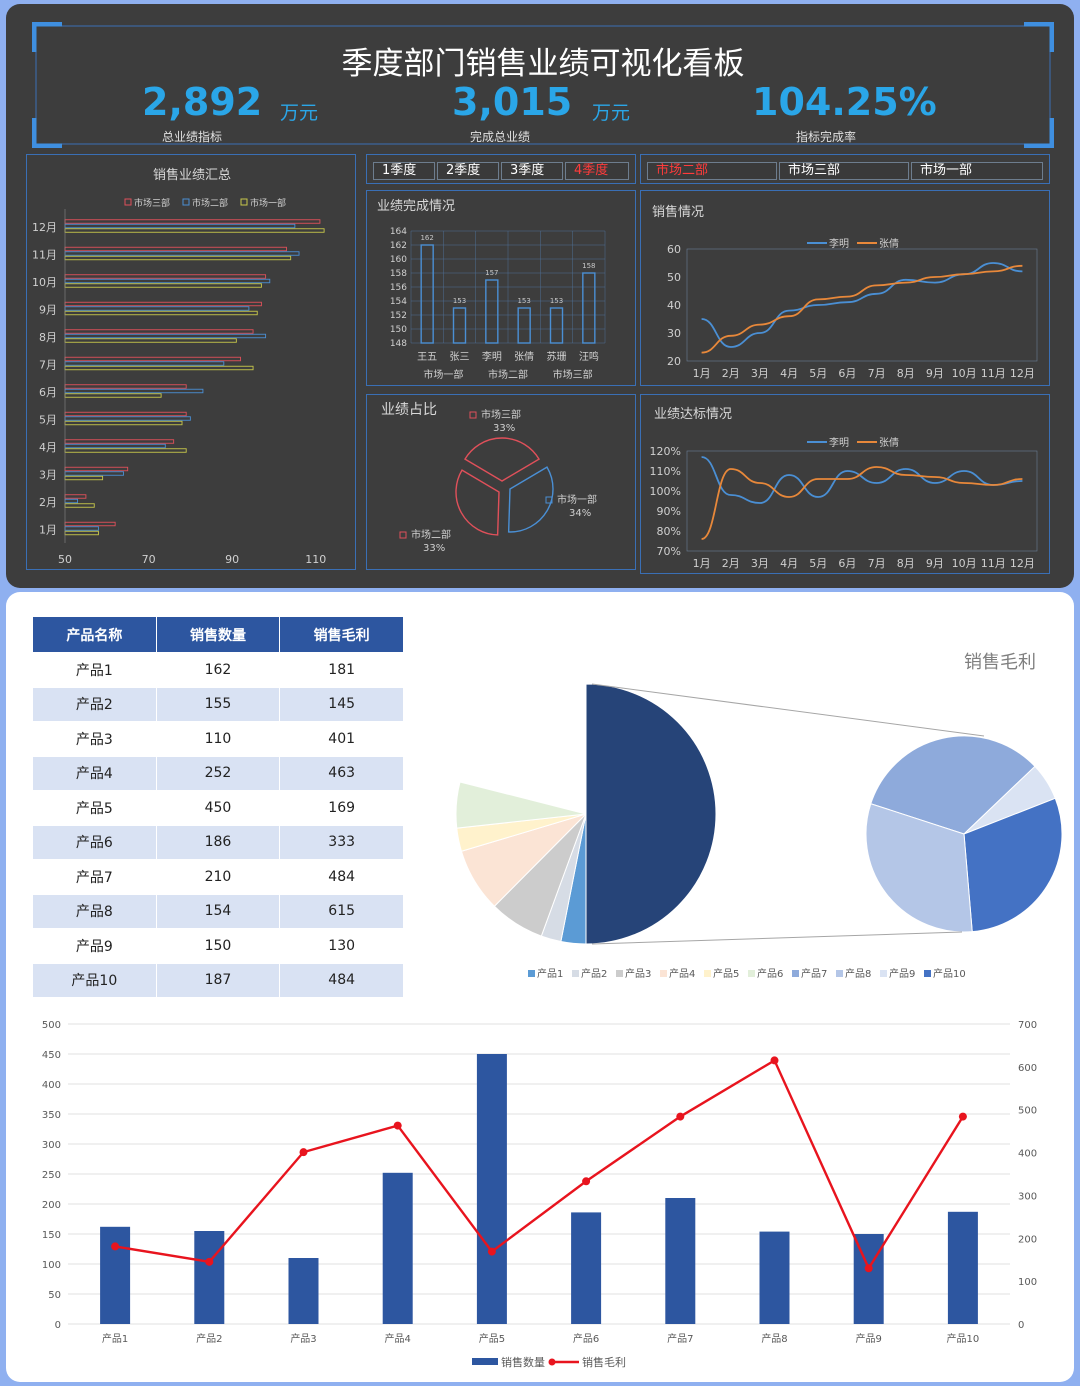 This screenshot has width=1080, height=1386. What do you see at coordinates (760, 563) in the screenshot?
I see `target-xtick: 3月` at bounding box center [760, 563].